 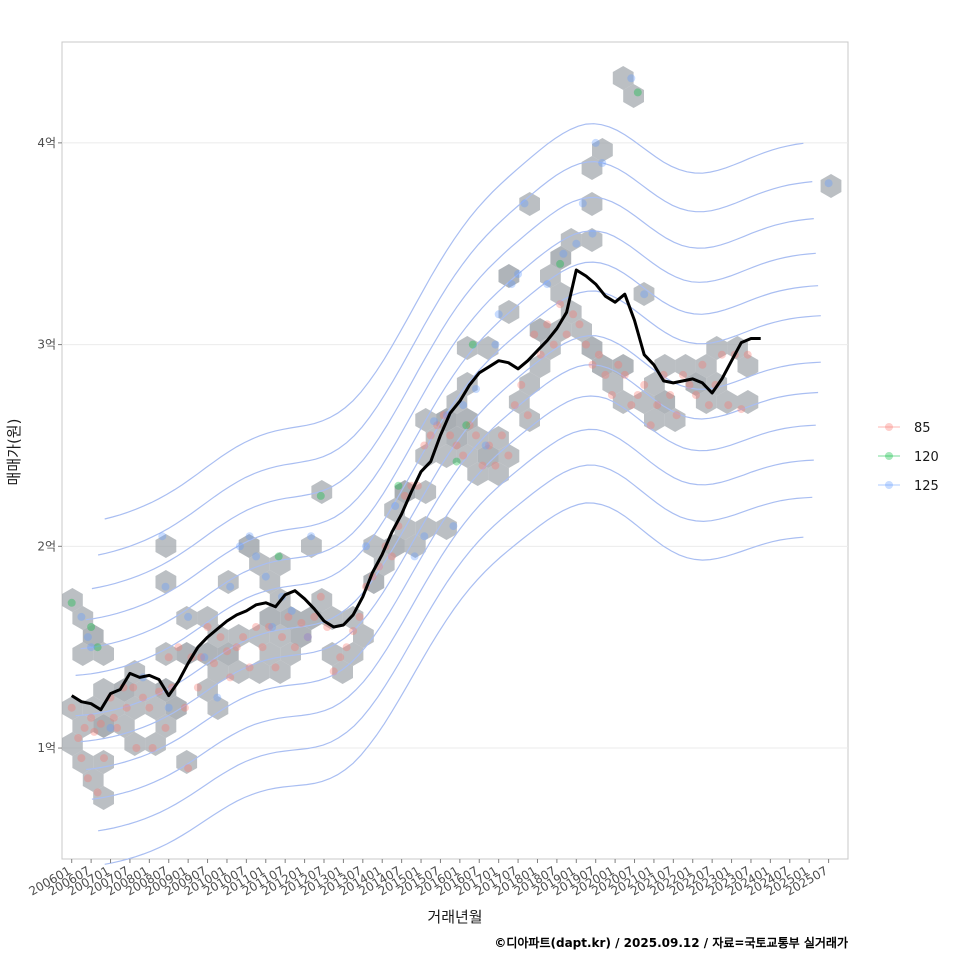 I want to click on y-tick-label: 2억, so click(x=46, y=546).